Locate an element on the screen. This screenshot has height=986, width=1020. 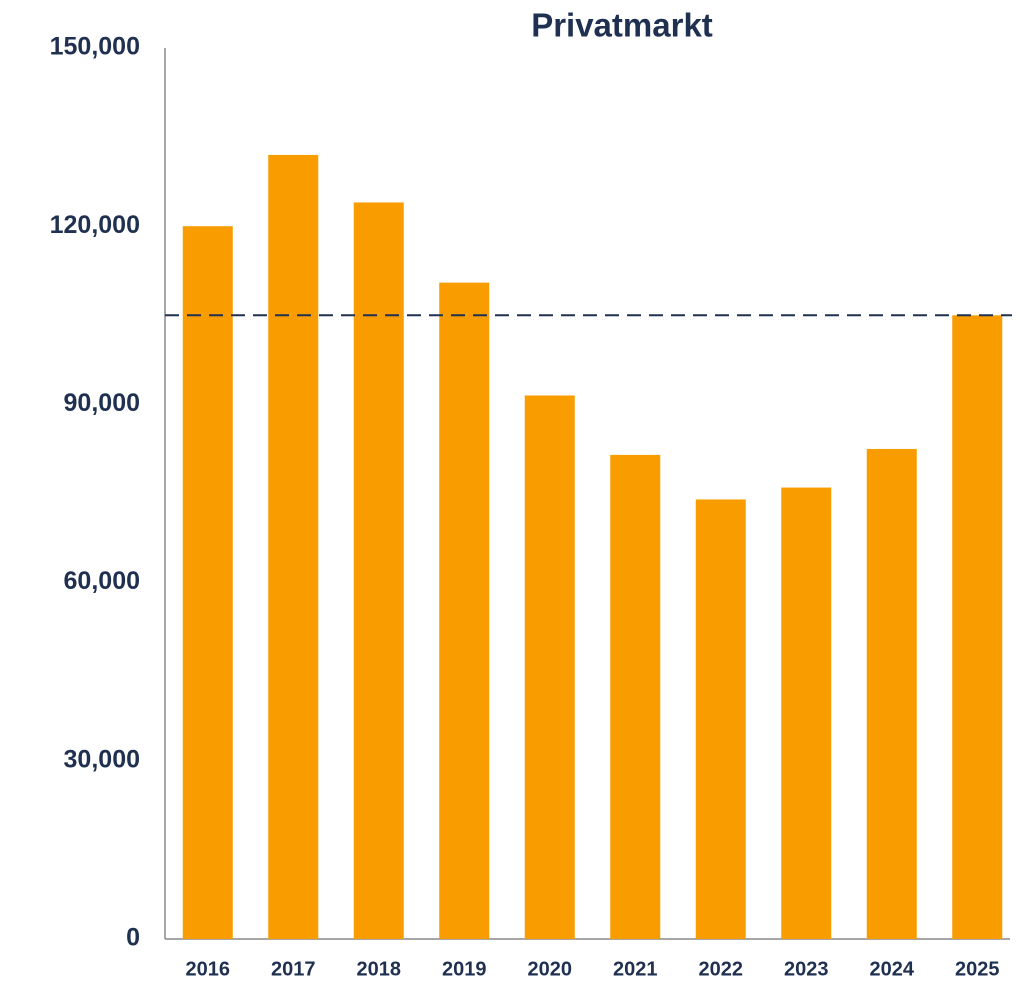
x-tick-label: 2020 is located at coordinates (550, 969).